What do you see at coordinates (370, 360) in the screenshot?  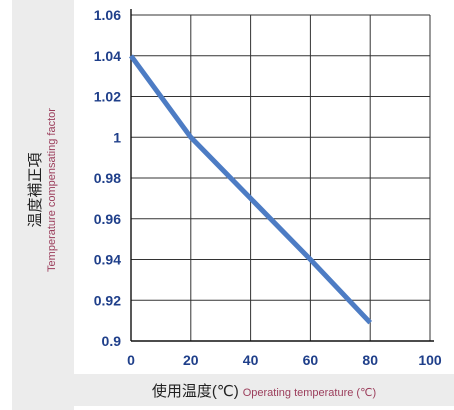 I see `x-tick-label: 80` at bounding box center [370, 360].